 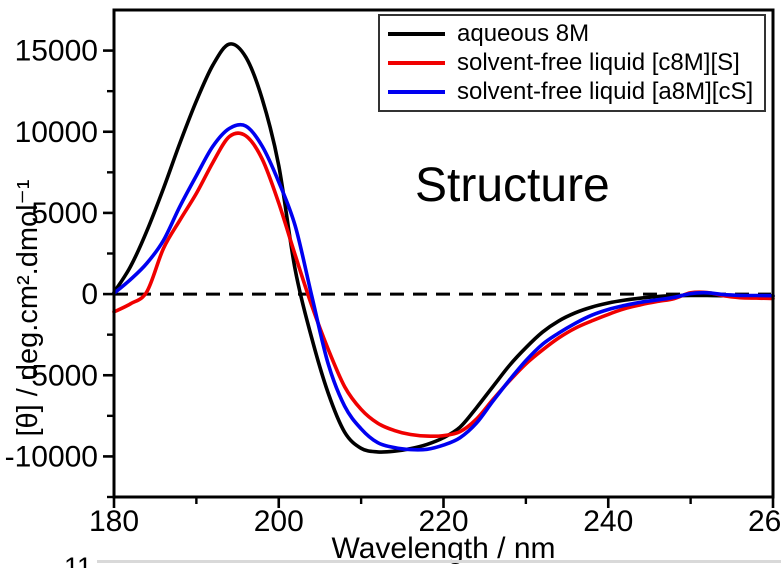 I want to click on y-tick-label: -10000, so click(x=51, y=456).